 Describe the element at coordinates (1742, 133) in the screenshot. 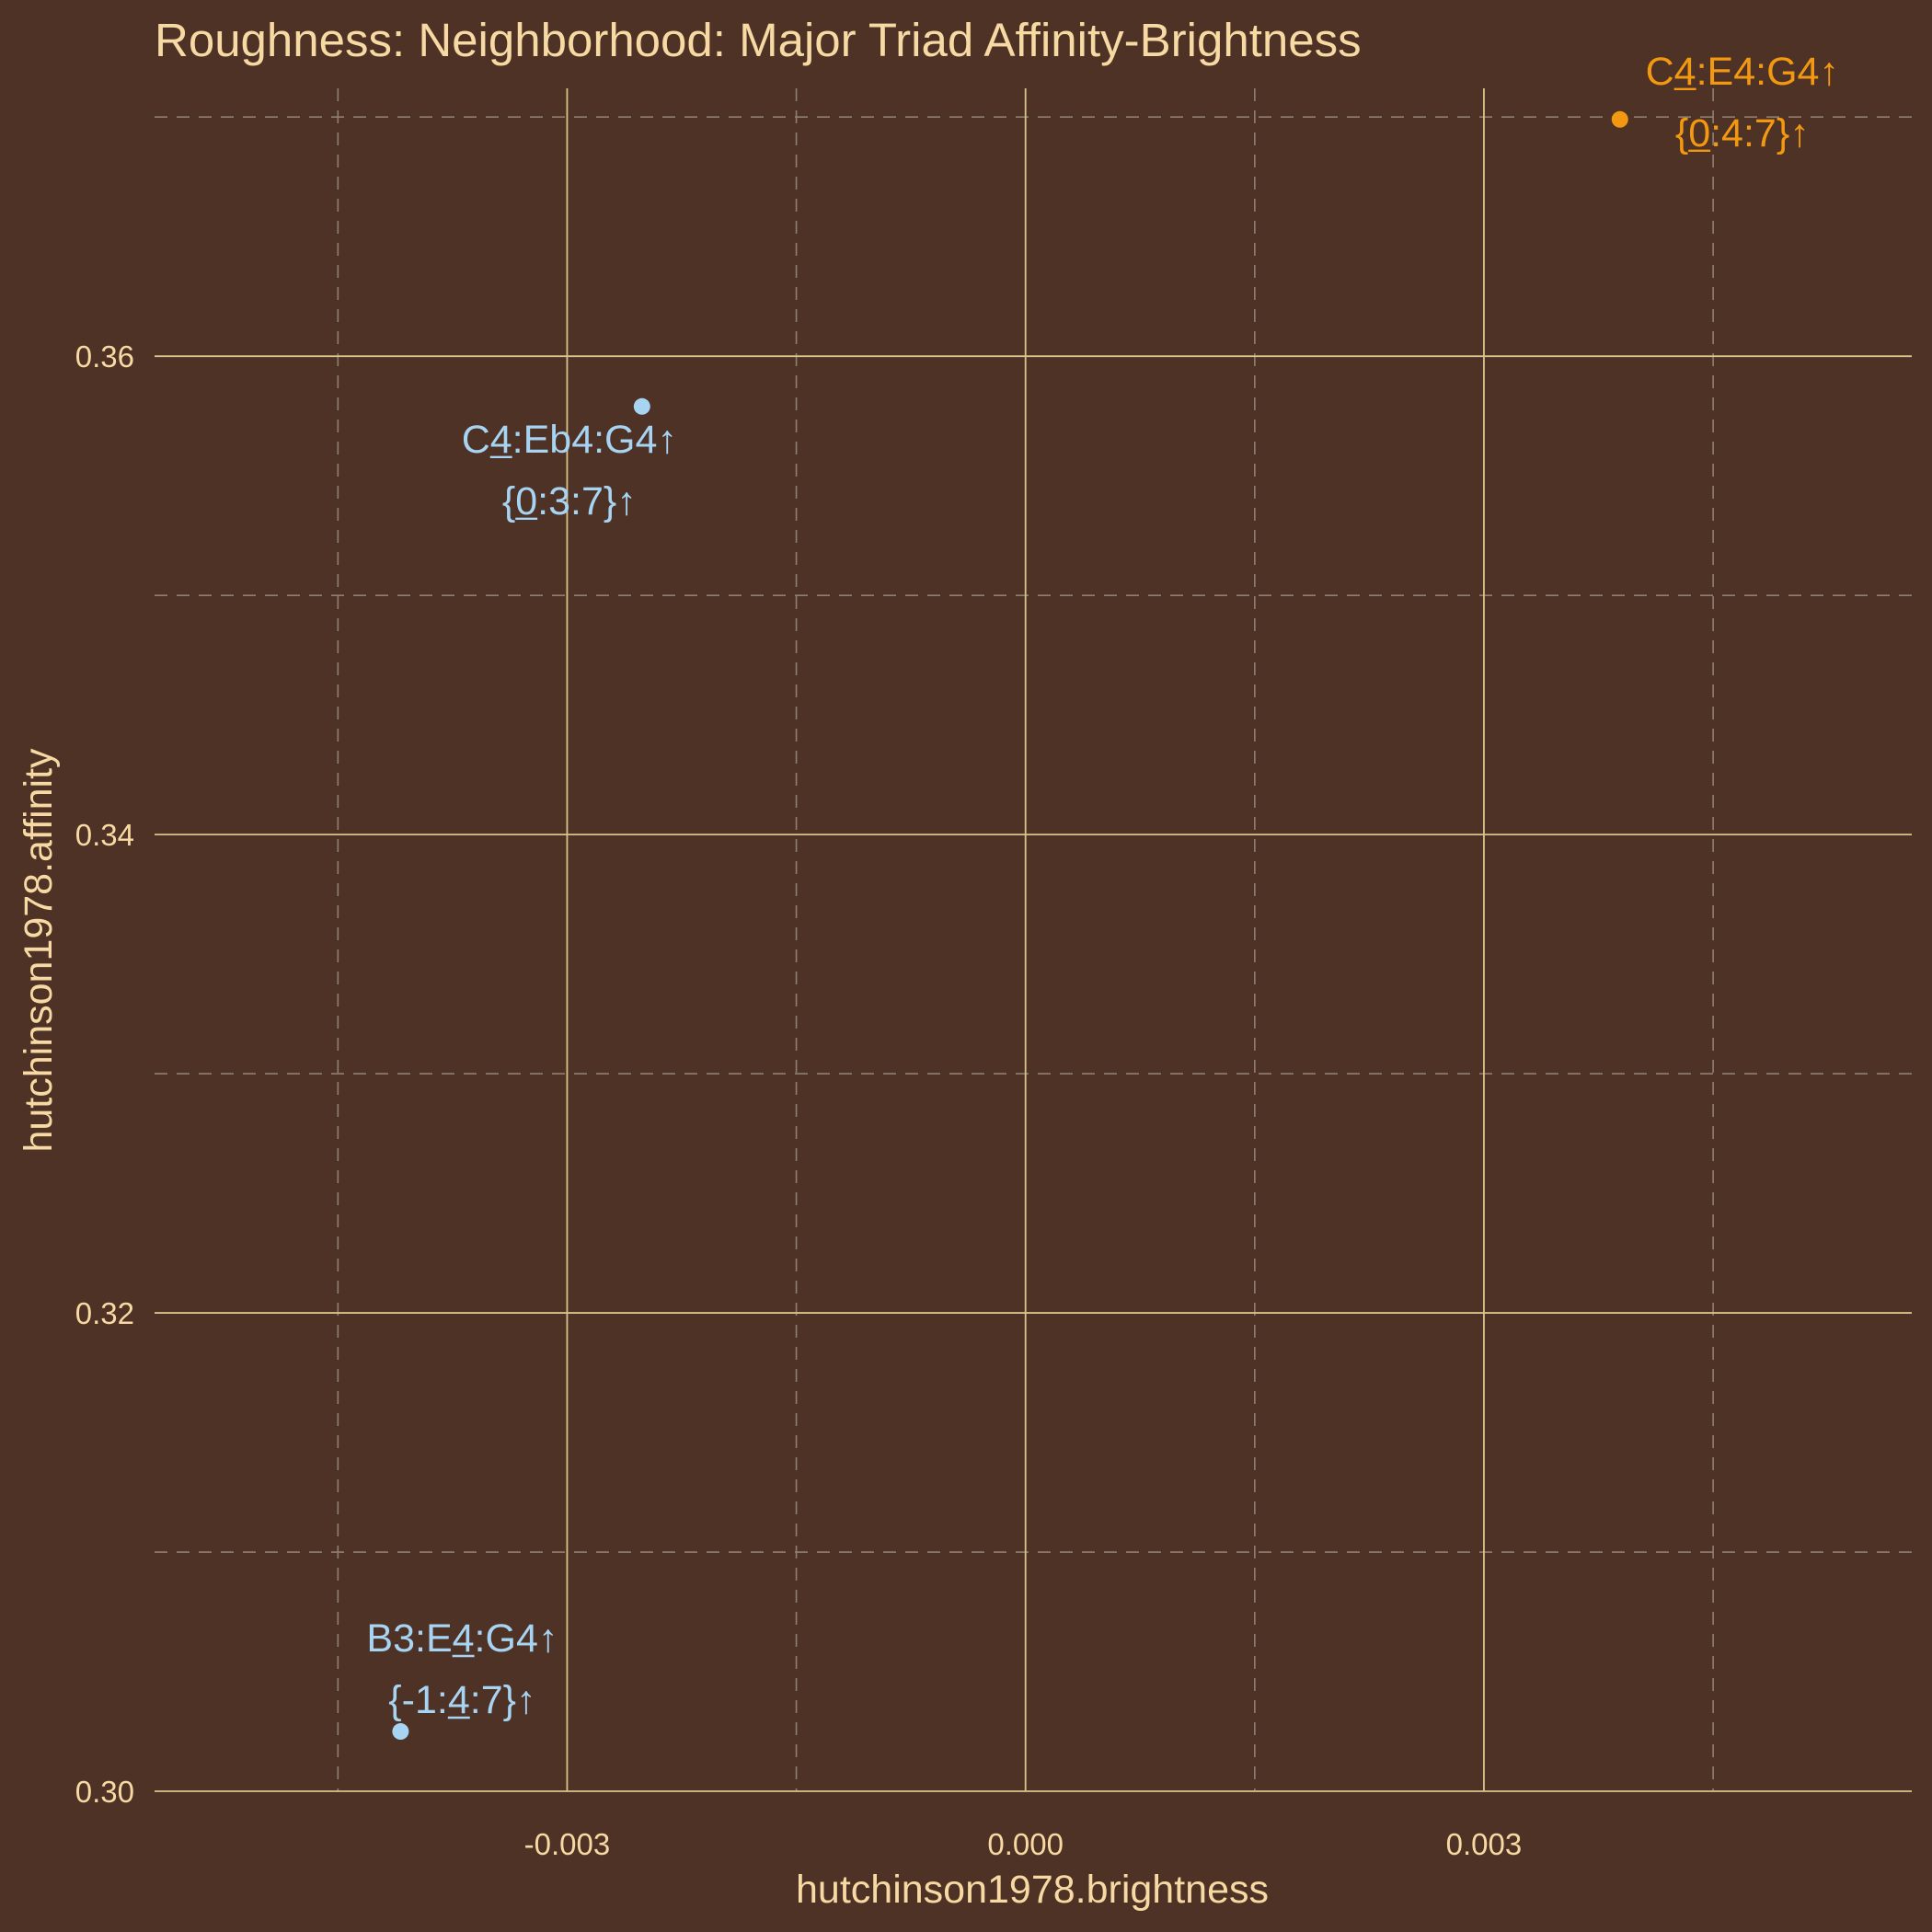

I see `point-label-0-line2: {0:4:7}↑` at that location.